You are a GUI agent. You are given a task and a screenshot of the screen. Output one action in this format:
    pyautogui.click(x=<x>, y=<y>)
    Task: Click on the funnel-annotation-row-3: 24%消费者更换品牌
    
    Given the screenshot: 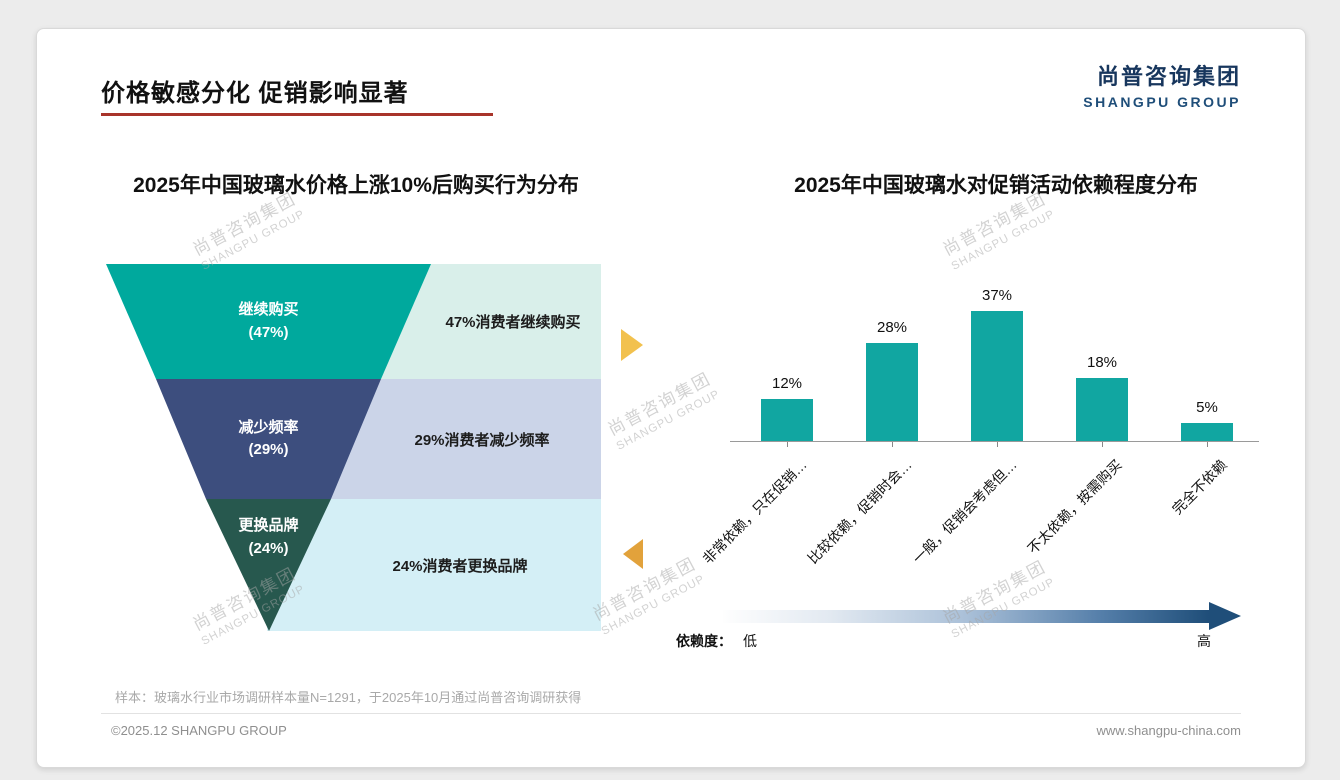 What is the action you would take?
    pyautogui.click(x=434, y=565)
    